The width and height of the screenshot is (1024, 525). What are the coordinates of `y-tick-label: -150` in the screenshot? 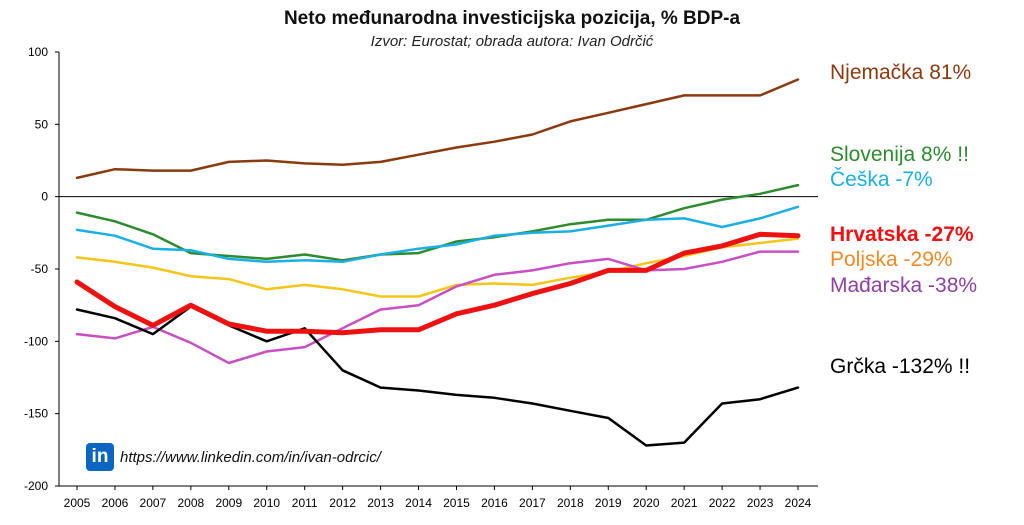 It's located at (36, 414).